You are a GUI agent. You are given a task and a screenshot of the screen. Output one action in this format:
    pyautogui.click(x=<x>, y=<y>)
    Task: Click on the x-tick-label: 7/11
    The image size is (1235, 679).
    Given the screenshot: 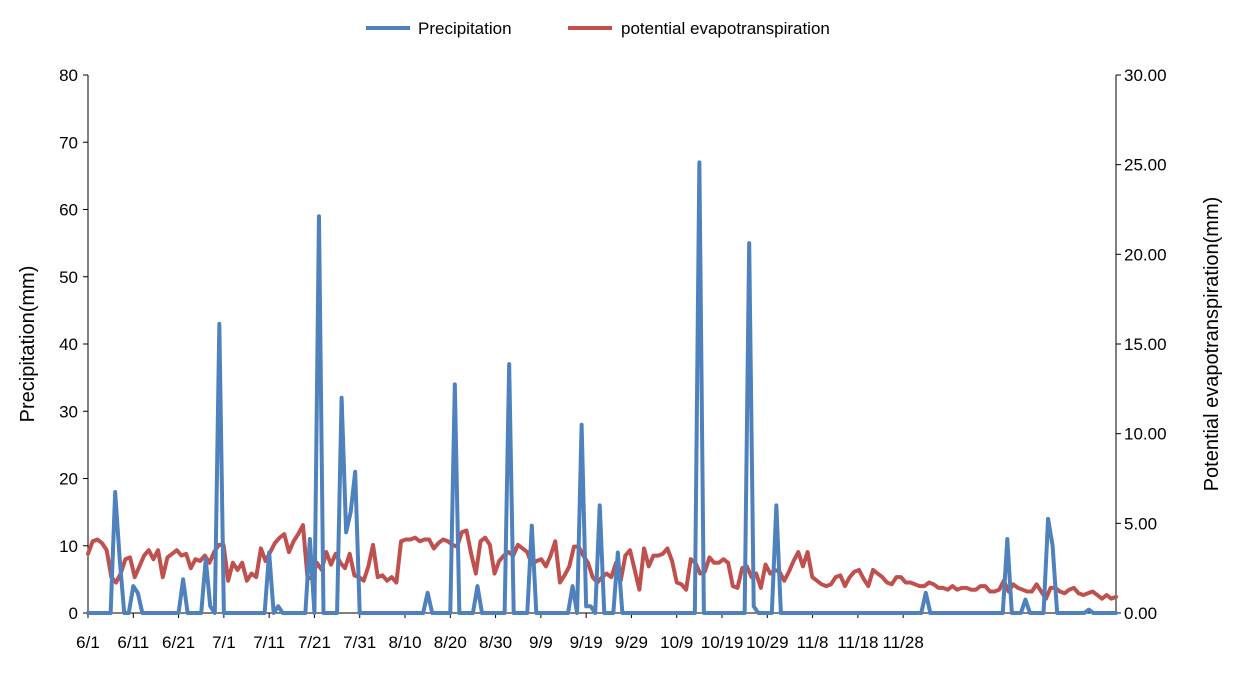 What is the action you would take?
    pyautogui.click(x=269, y=642)
    